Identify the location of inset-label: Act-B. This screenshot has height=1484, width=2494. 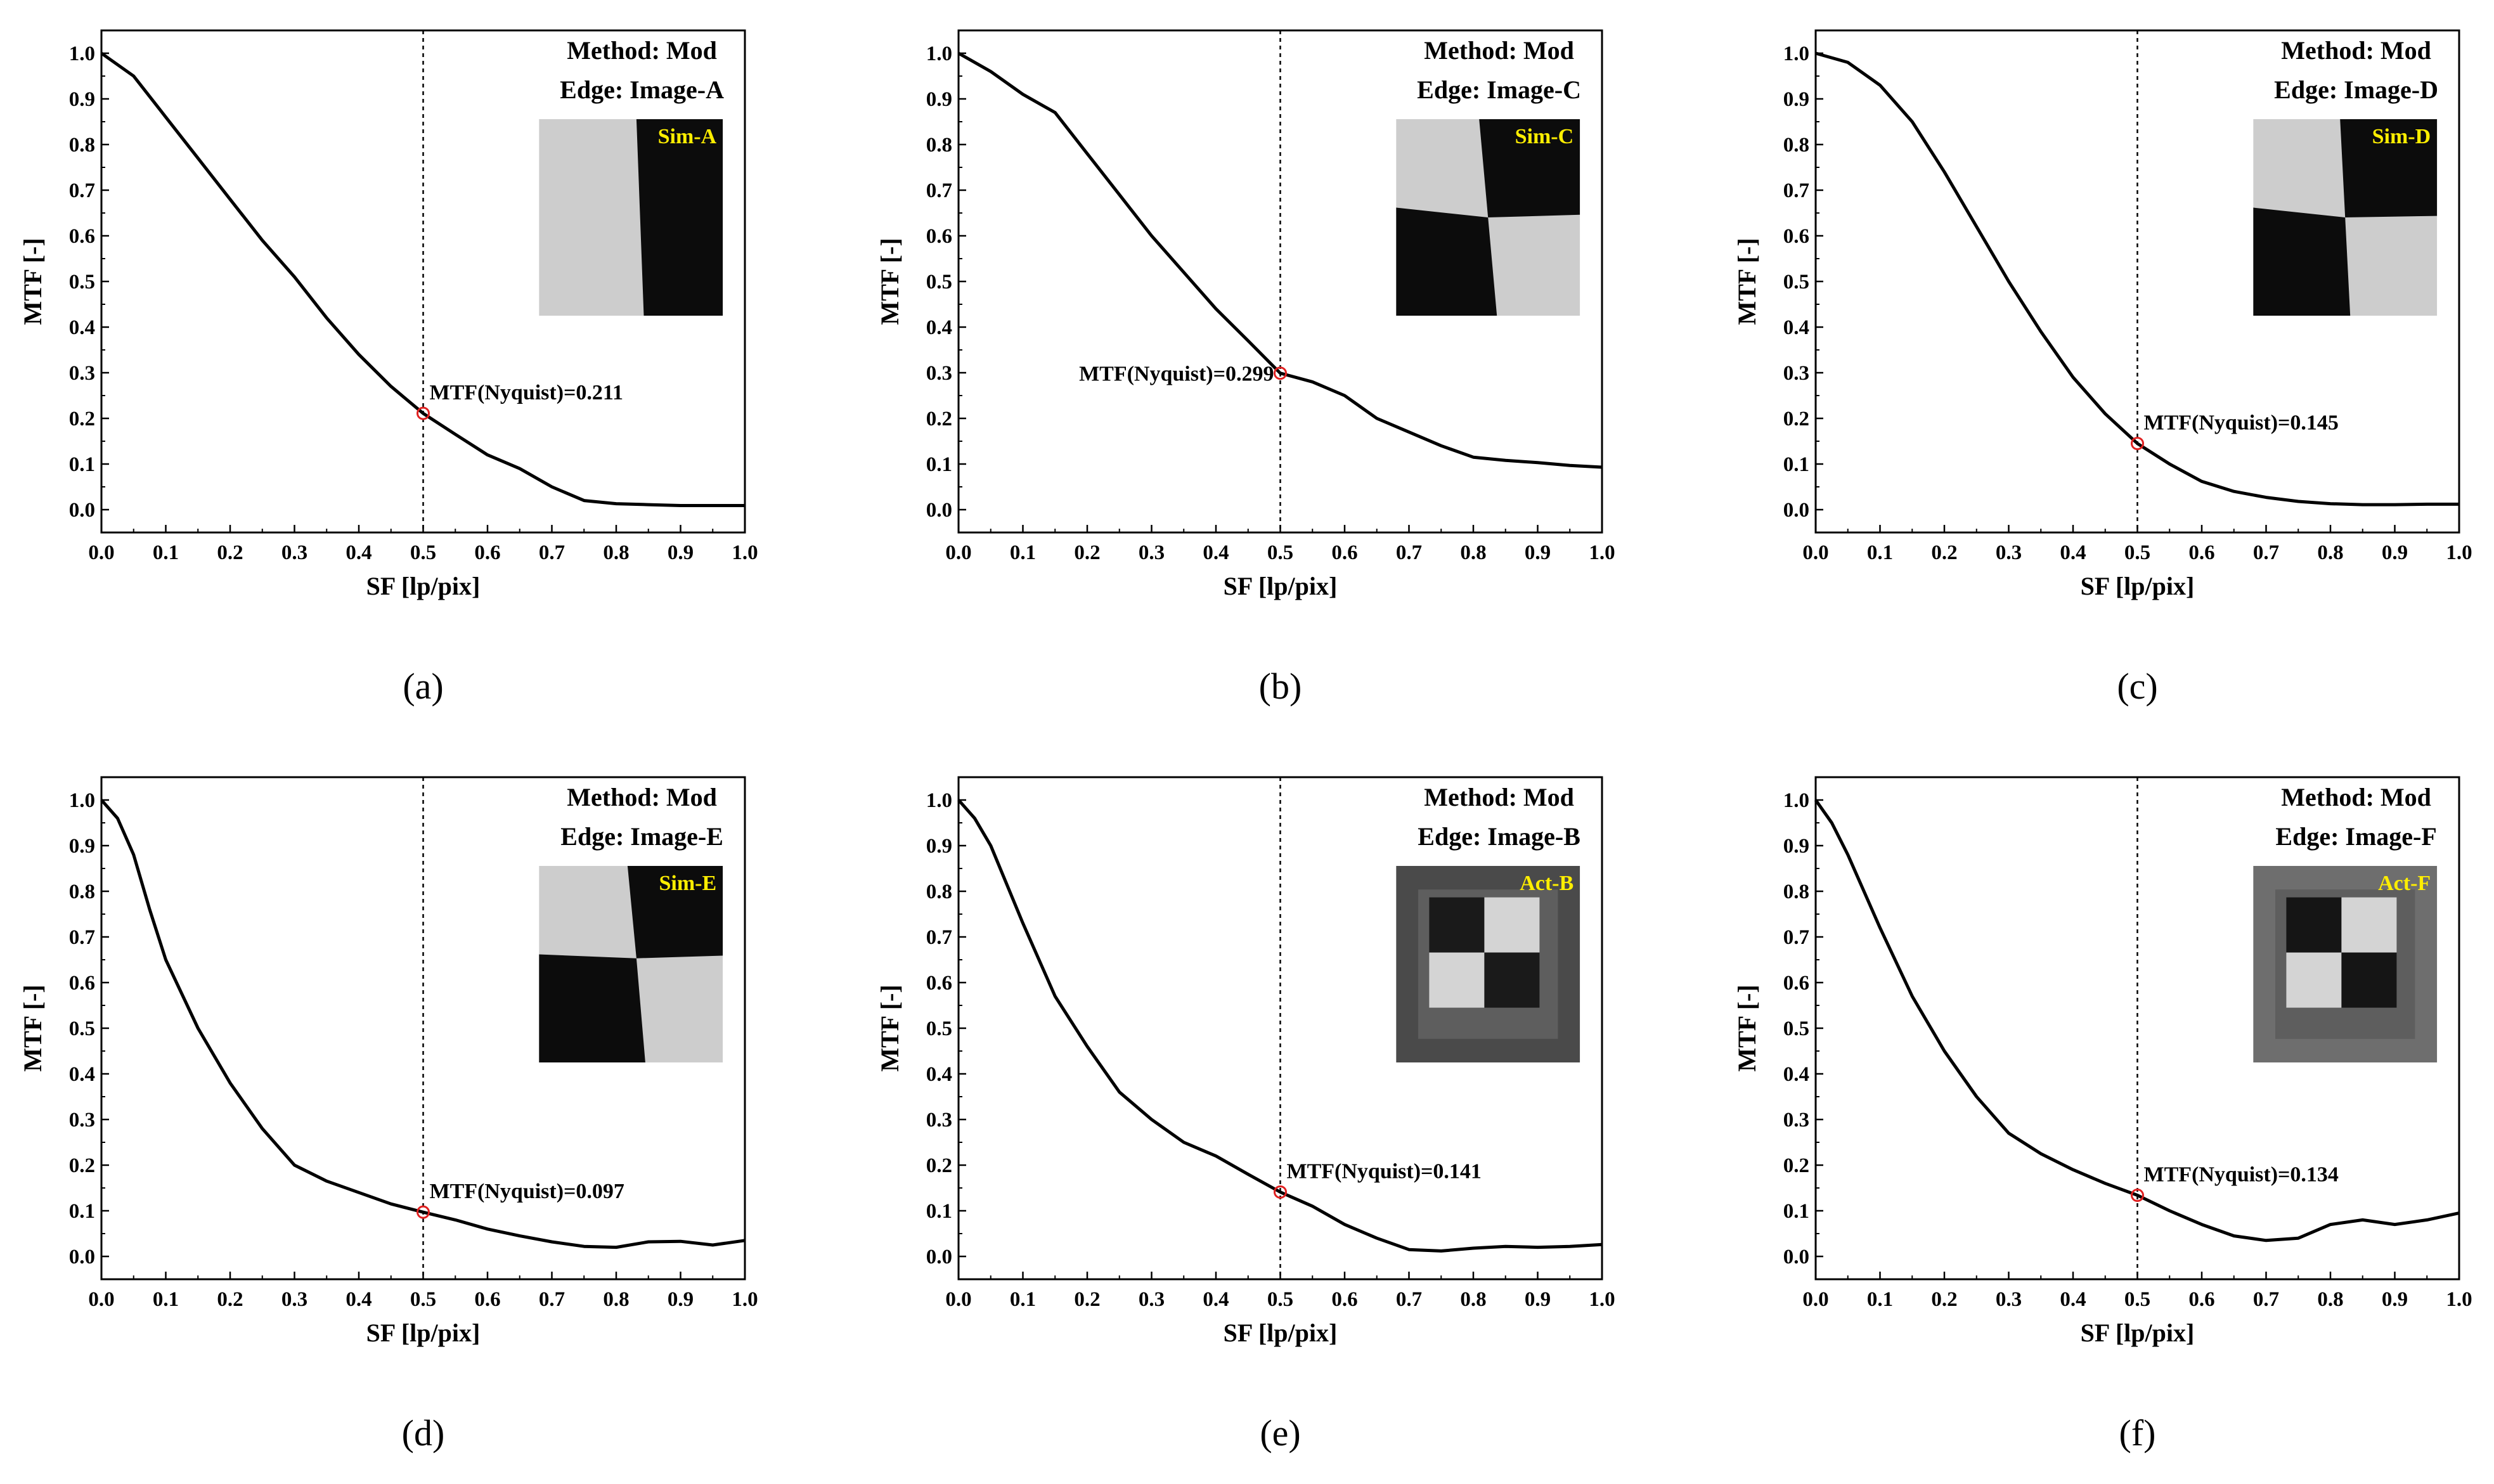
(1546, 883).